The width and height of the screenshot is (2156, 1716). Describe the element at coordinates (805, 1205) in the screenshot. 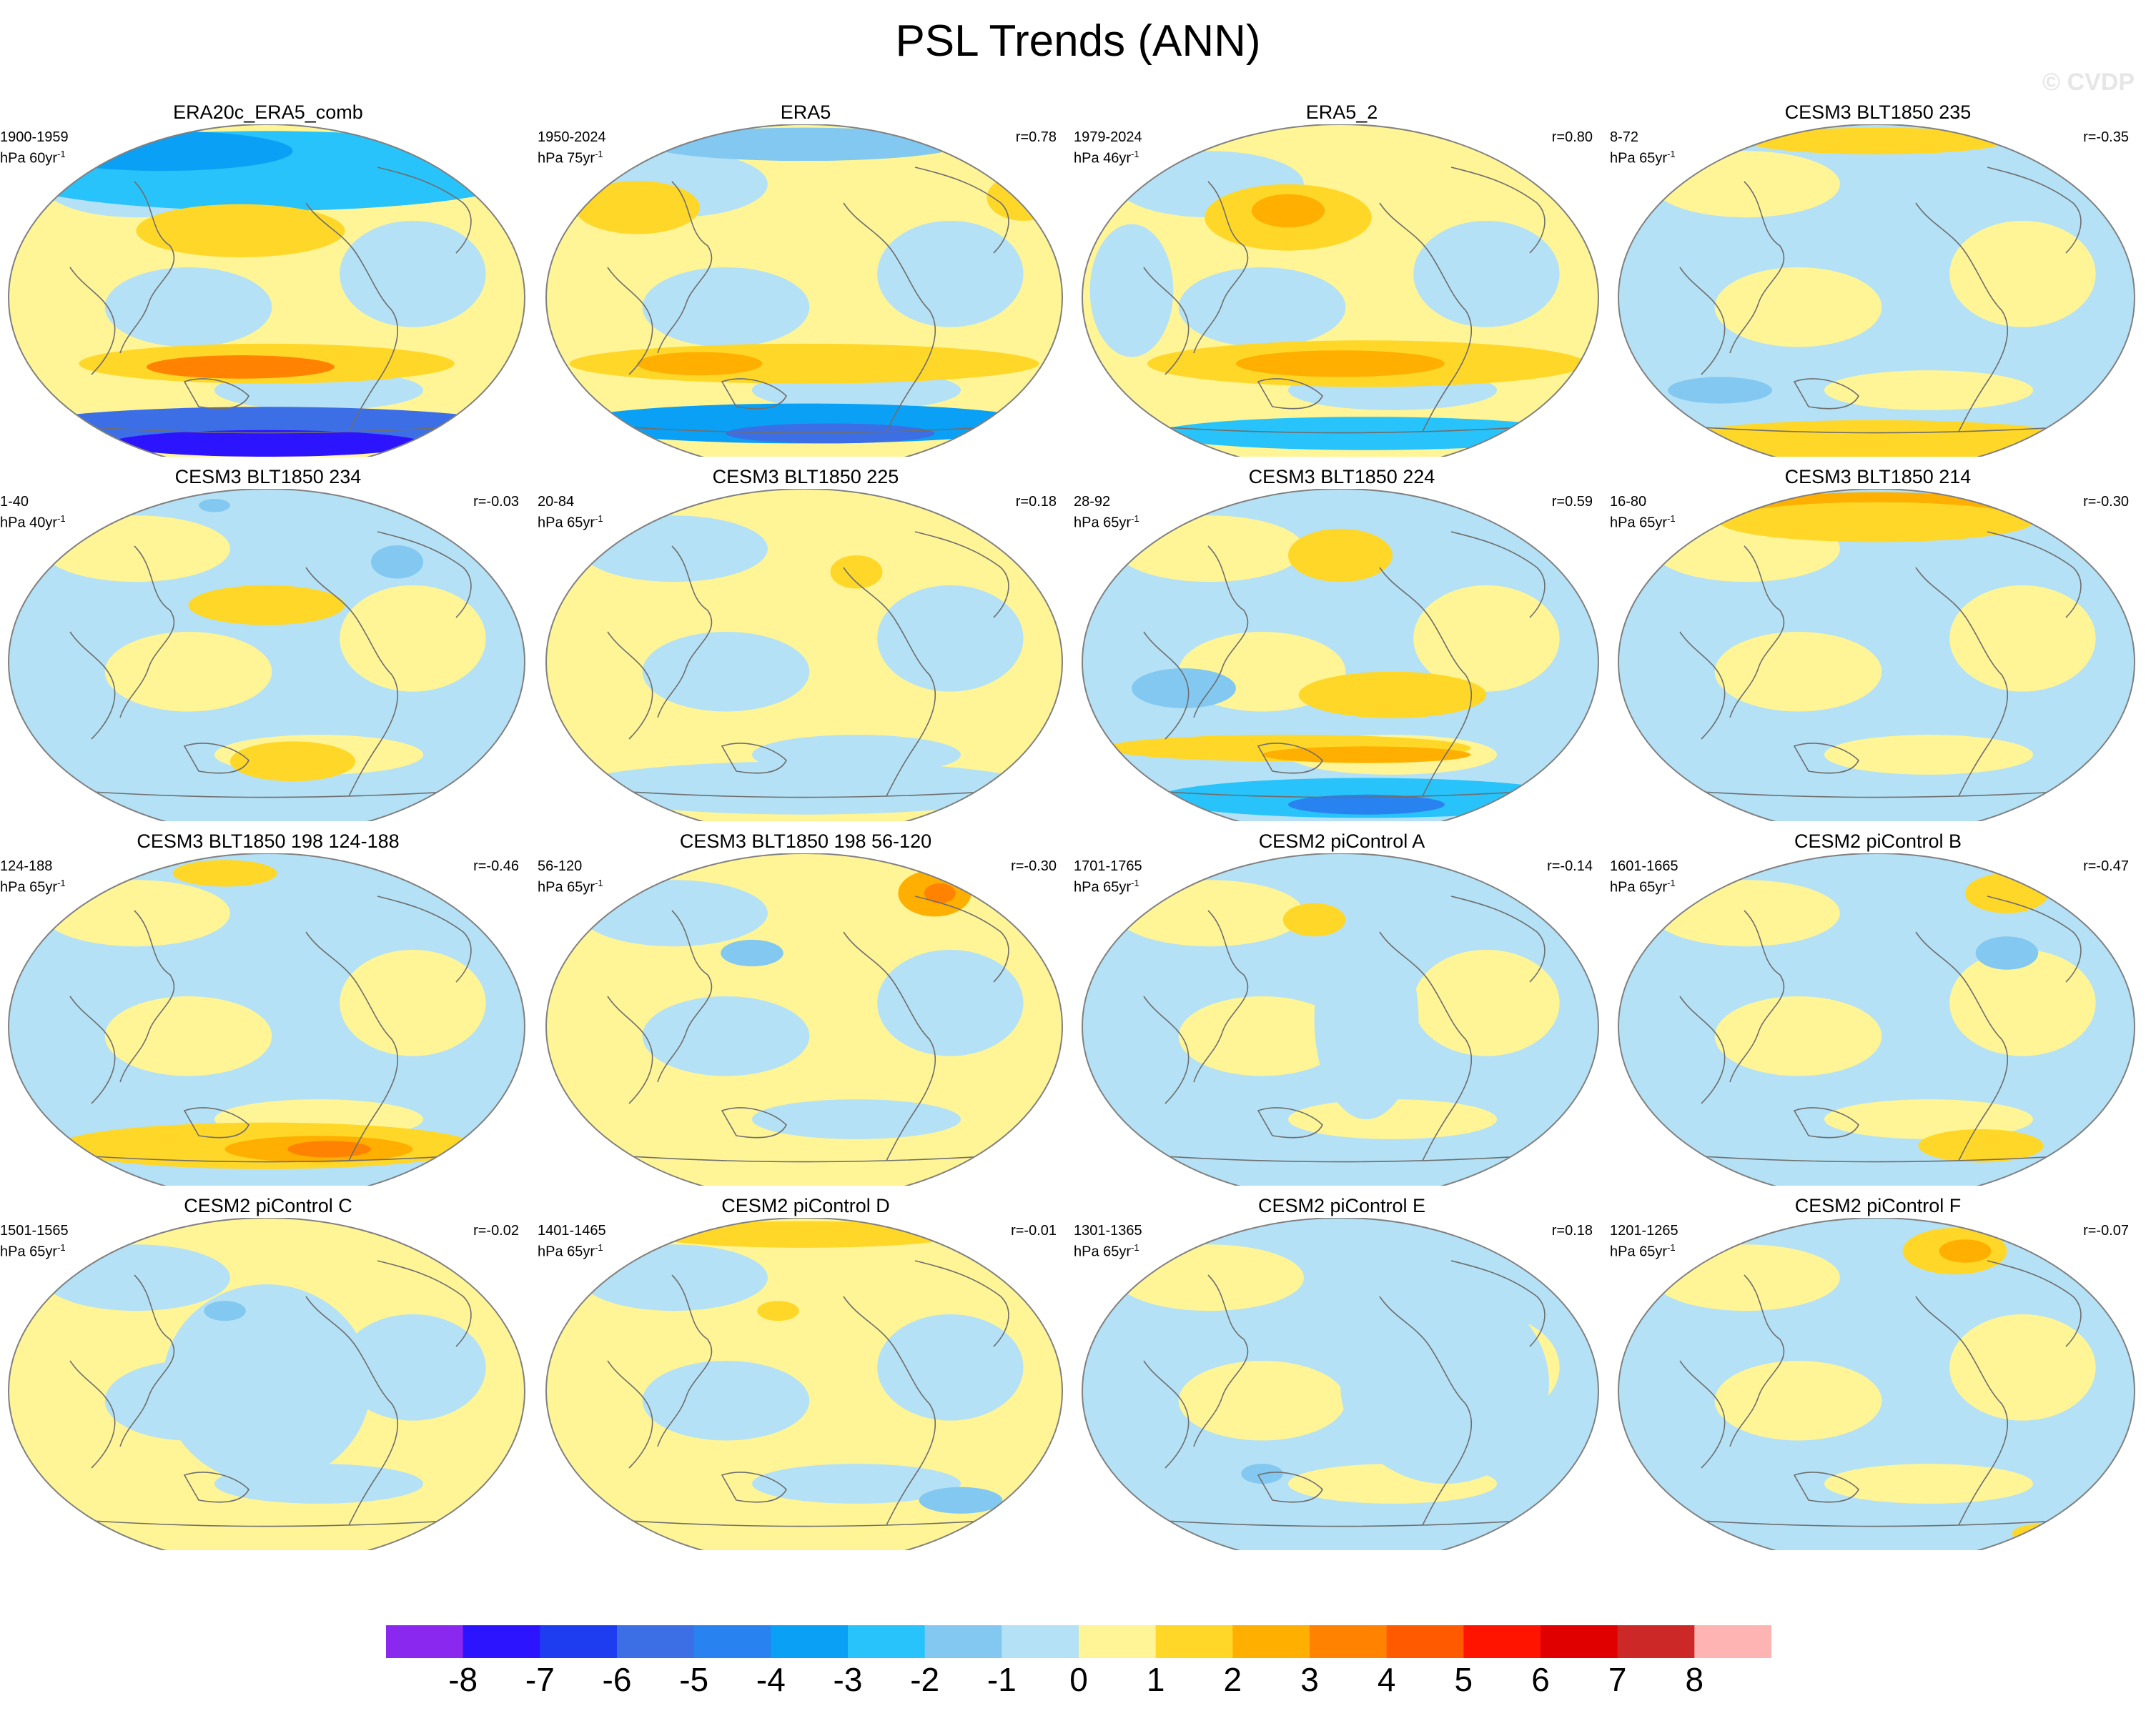

I see `panel-title: CESM2 piControl D` at that location.